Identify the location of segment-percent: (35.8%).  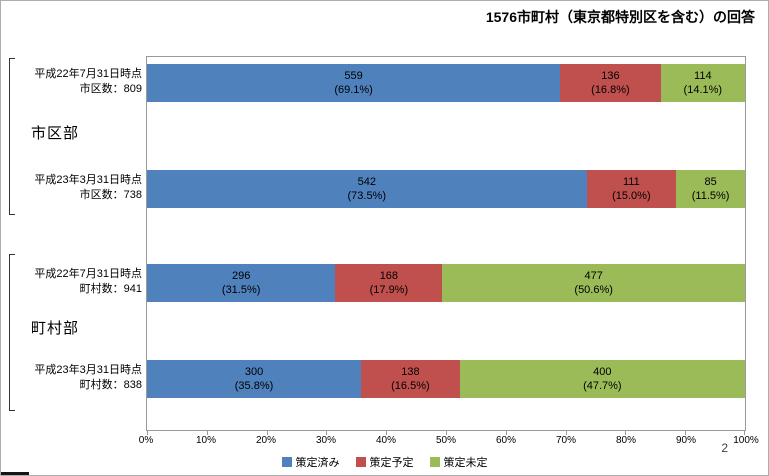
(254, 386).